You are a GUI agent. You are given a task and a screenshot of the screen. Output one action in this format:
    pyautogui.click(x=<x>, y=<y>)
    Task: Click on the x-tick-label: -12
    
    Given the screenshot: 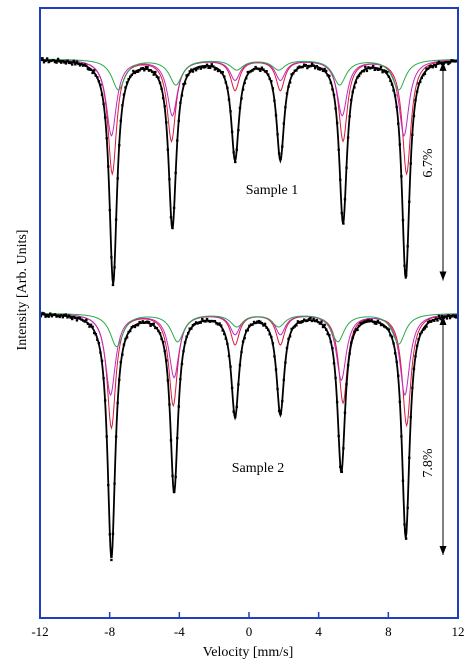 What is the action you would take?
    pyautogui.click(x=39, y=631)
    